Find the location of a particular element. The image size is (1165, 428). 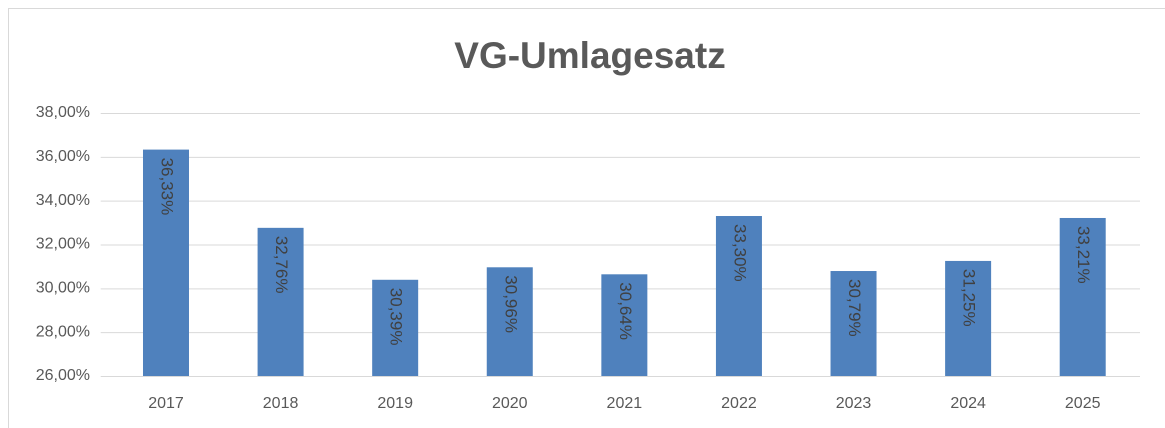

chart-title: VG-Umlagesatz is located at coordinates (589, 55).